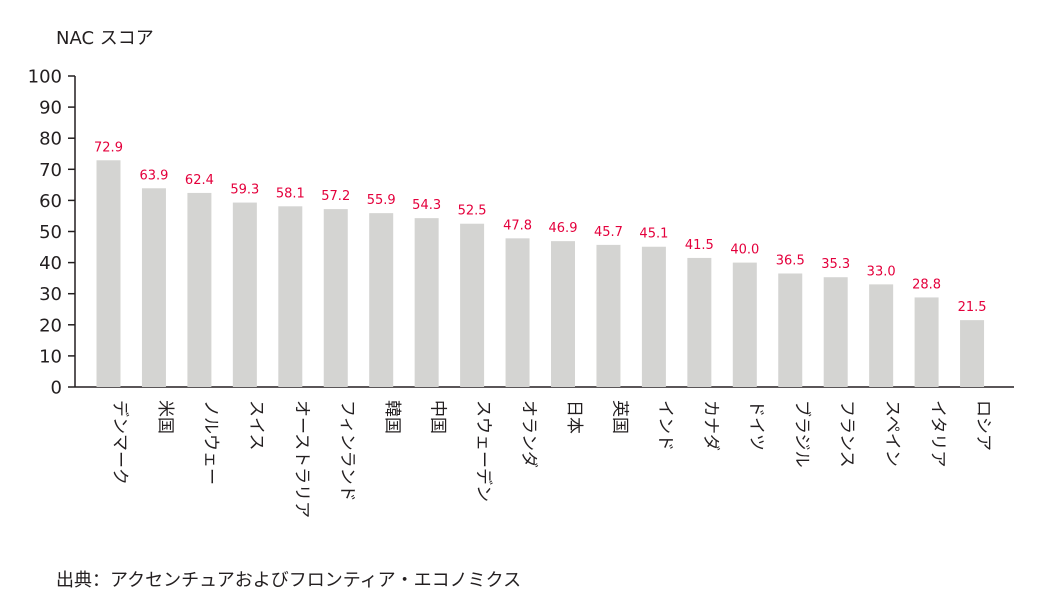 The width and height of the screenshot is (1040, 615). I want to click on x-tick-label: インド, so click(665, 425).